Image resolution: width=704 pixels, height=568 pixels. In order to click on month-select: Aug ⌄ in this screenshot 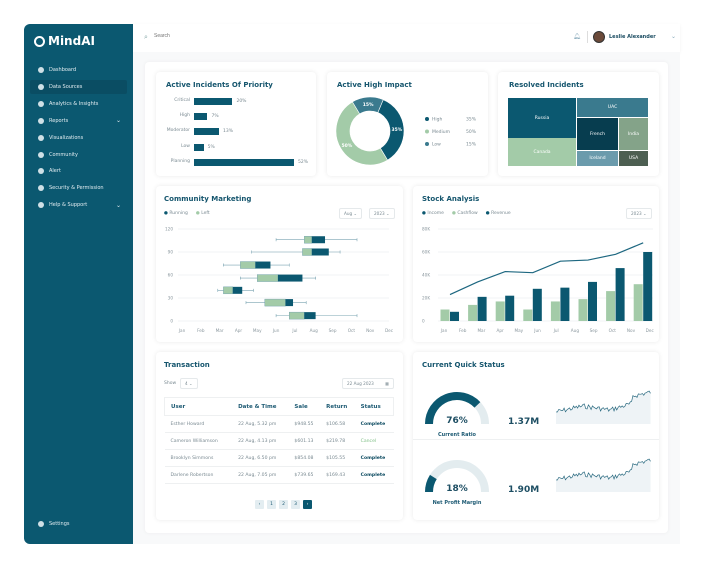, I will do `click(351, 213)`.